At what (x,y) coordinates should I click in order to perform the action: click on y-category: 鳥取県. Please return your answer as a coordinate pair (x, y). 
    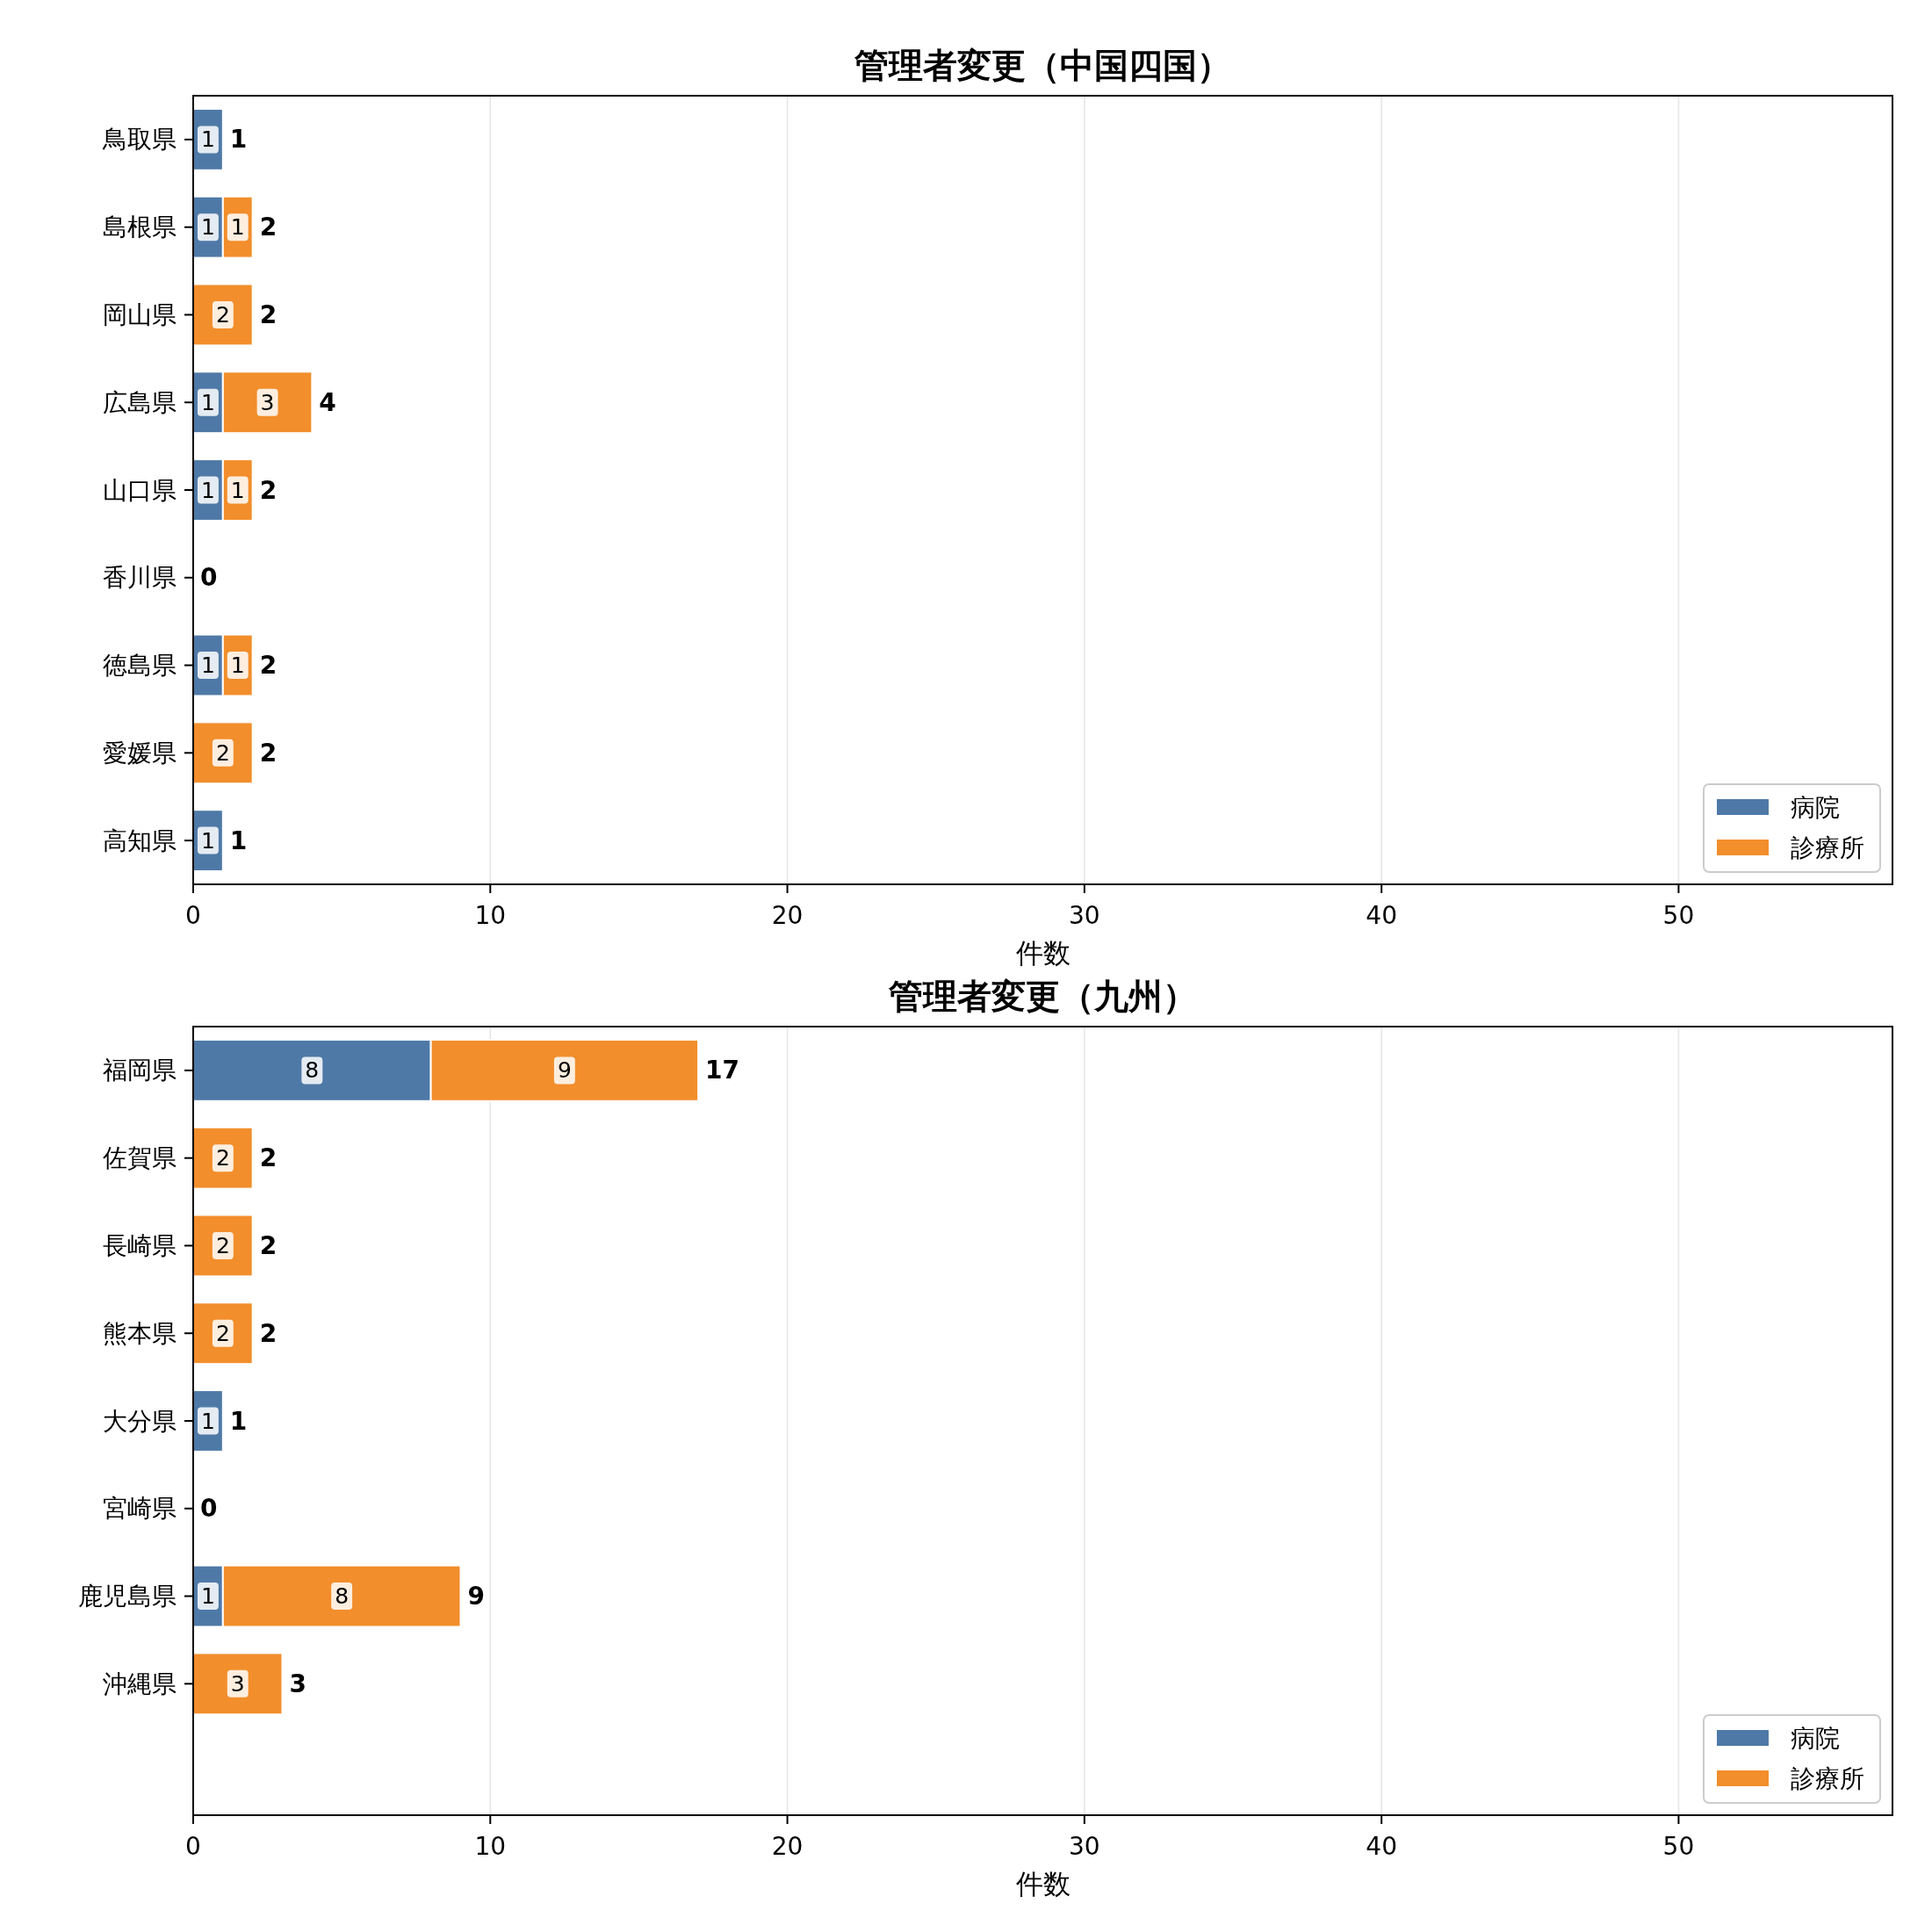
    Looking at the image, I should click on (140, 140).